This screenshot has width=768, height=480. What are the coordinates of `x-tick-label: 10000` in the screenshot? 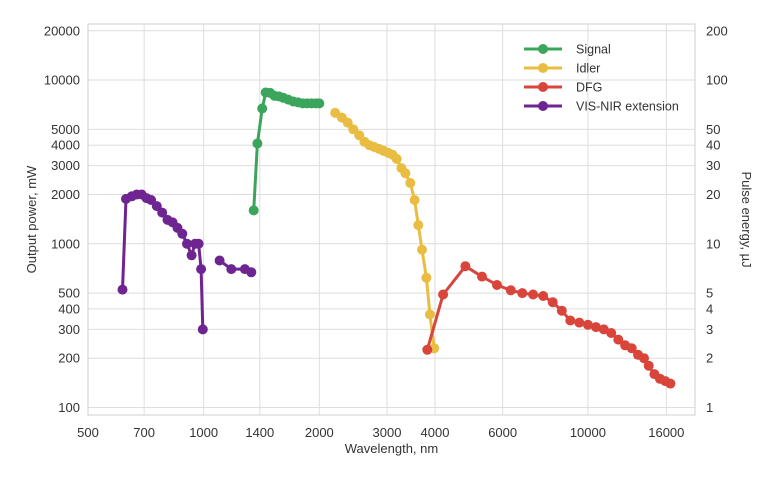 It's located at (588, 432).